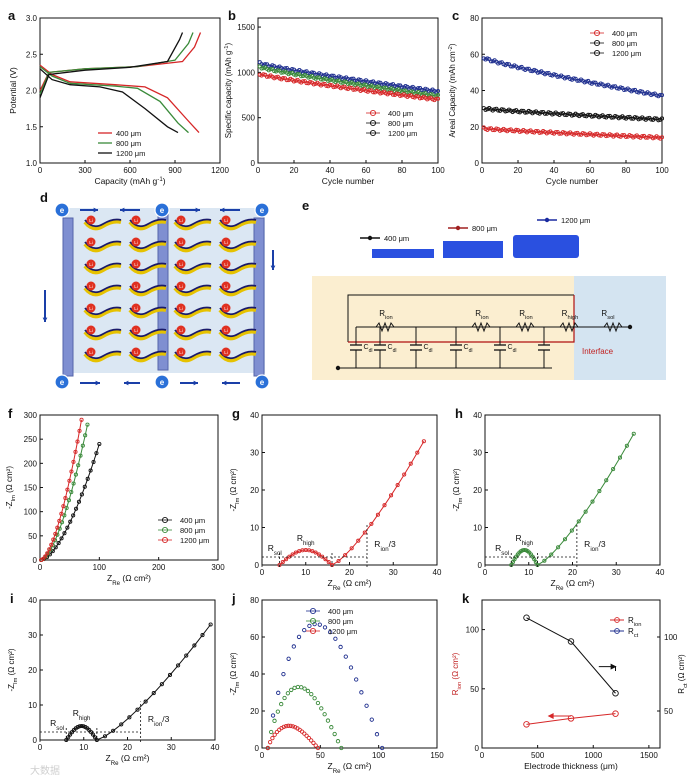 The height and width of the screenshot is (781, 700). Describe the element at coordinates (474, 127) in the screenshot. I see `y-tick-label: 20` at that location.